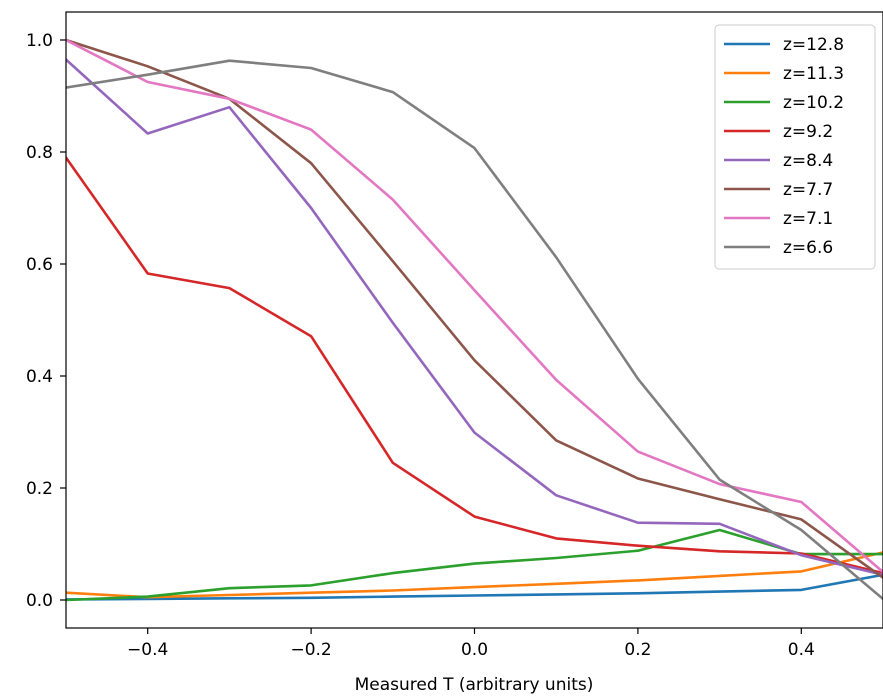 This screenshot has width=883, height=699. What do you see at coordinates (39, 377) in the screenshot?
I see `y-tick-label: 0.4` at bounding box center [39, 377].